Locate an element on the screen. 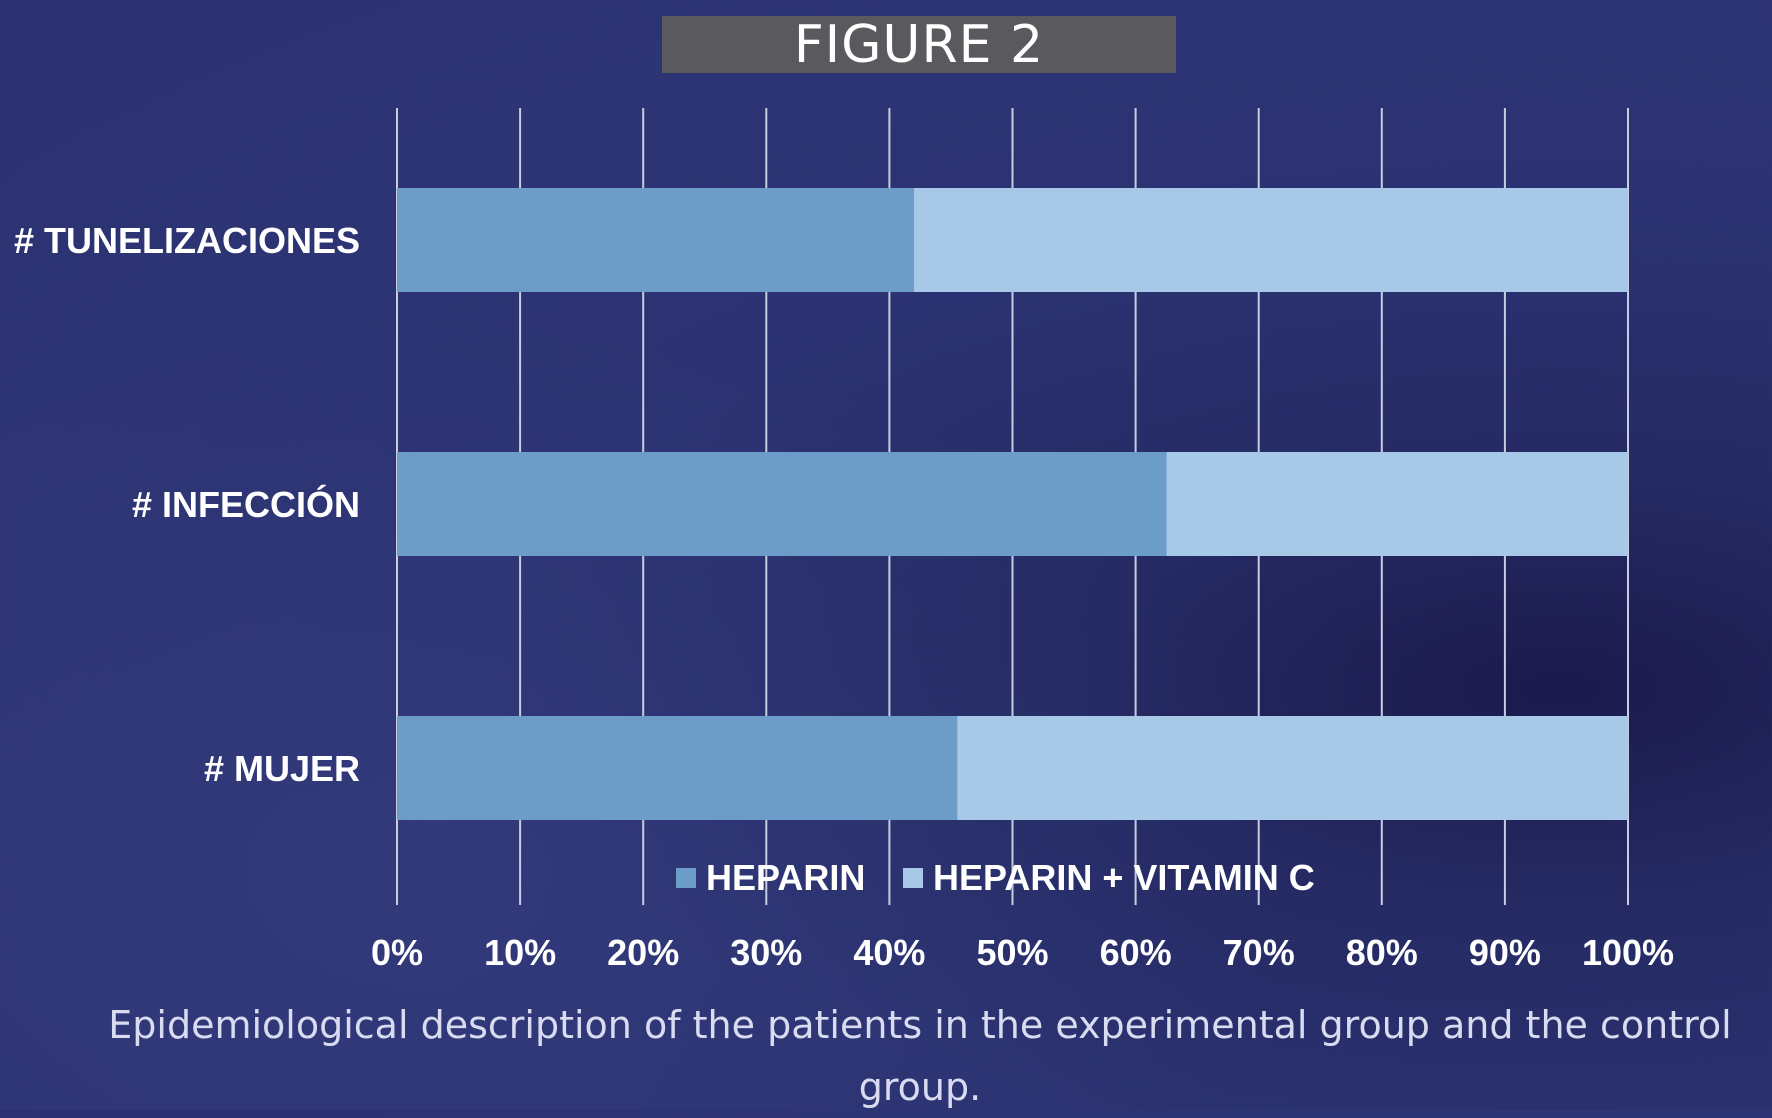 The image size is (1772, 1118). figure-title-box: FIGURE 2 is located at coordinates (919, 44).